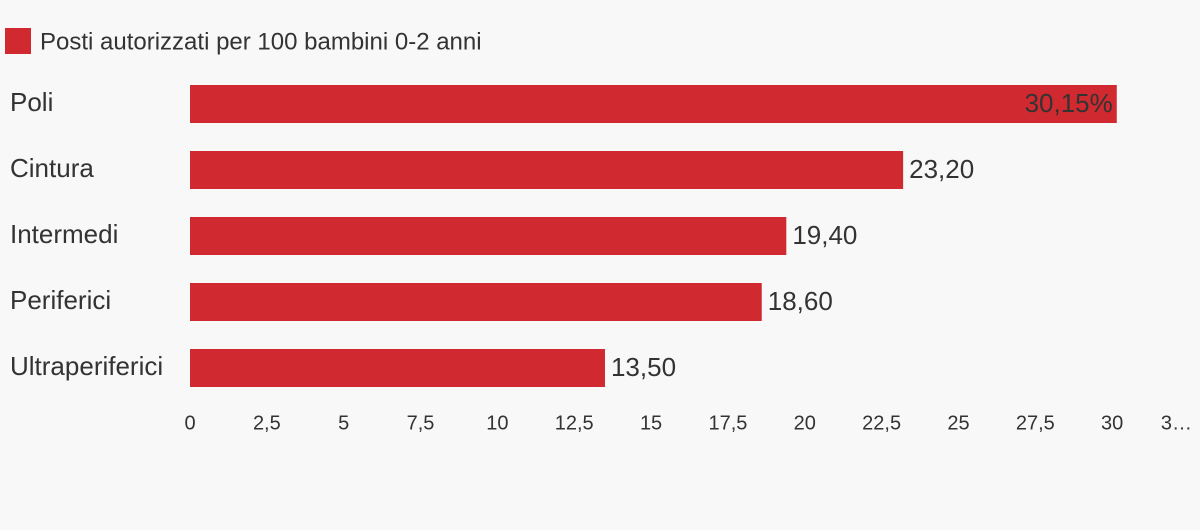 The width and height of the screenshot is (1200, 530). I want to click on x-tick-label: 10, so click(497, 423).